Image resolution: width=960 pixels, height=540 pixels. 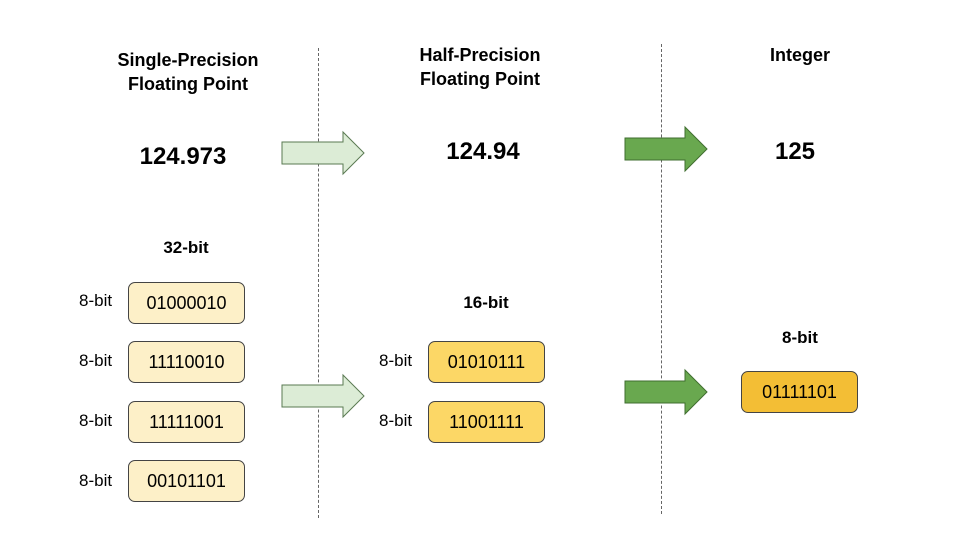 I want to click on title-single-line2: Floating Point, so click(x=188, y=84).